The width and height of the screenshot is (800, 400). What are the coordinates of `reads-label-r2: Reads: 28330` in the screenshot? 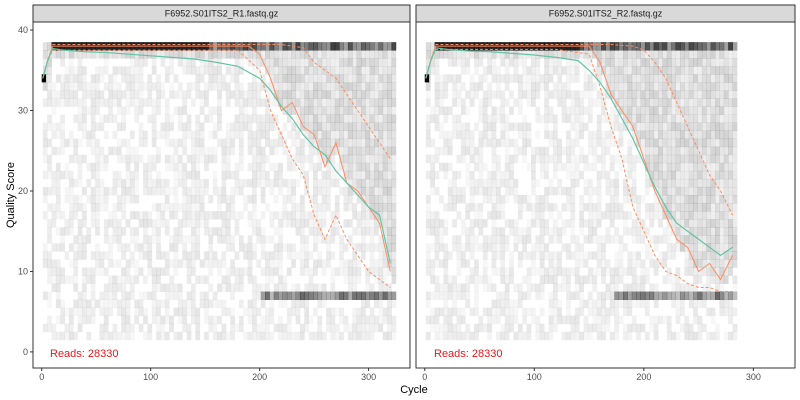 It's located at (468, 354).